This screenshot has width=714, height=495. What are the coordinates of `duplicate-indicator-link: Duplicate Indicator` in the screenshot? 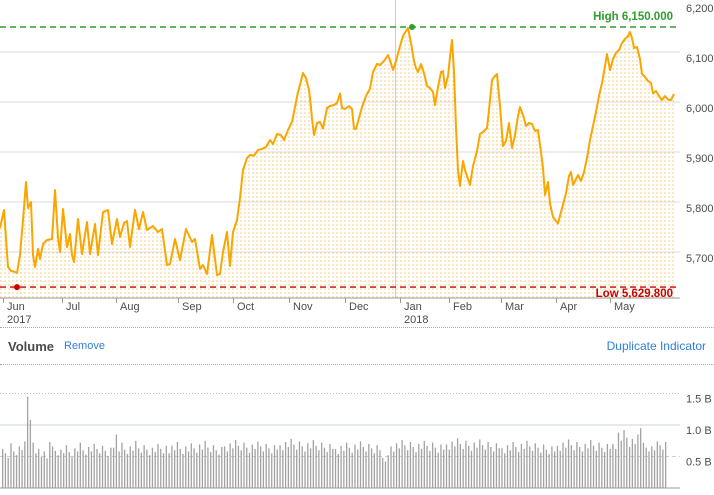 It's located at (656, 346).